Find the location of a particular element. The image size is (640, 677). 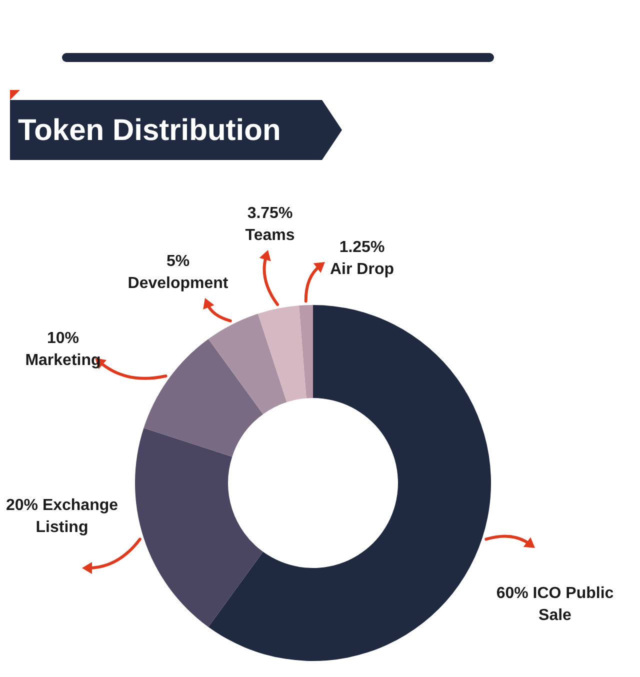

data-label: 5% is located at coordinates (178, 261).